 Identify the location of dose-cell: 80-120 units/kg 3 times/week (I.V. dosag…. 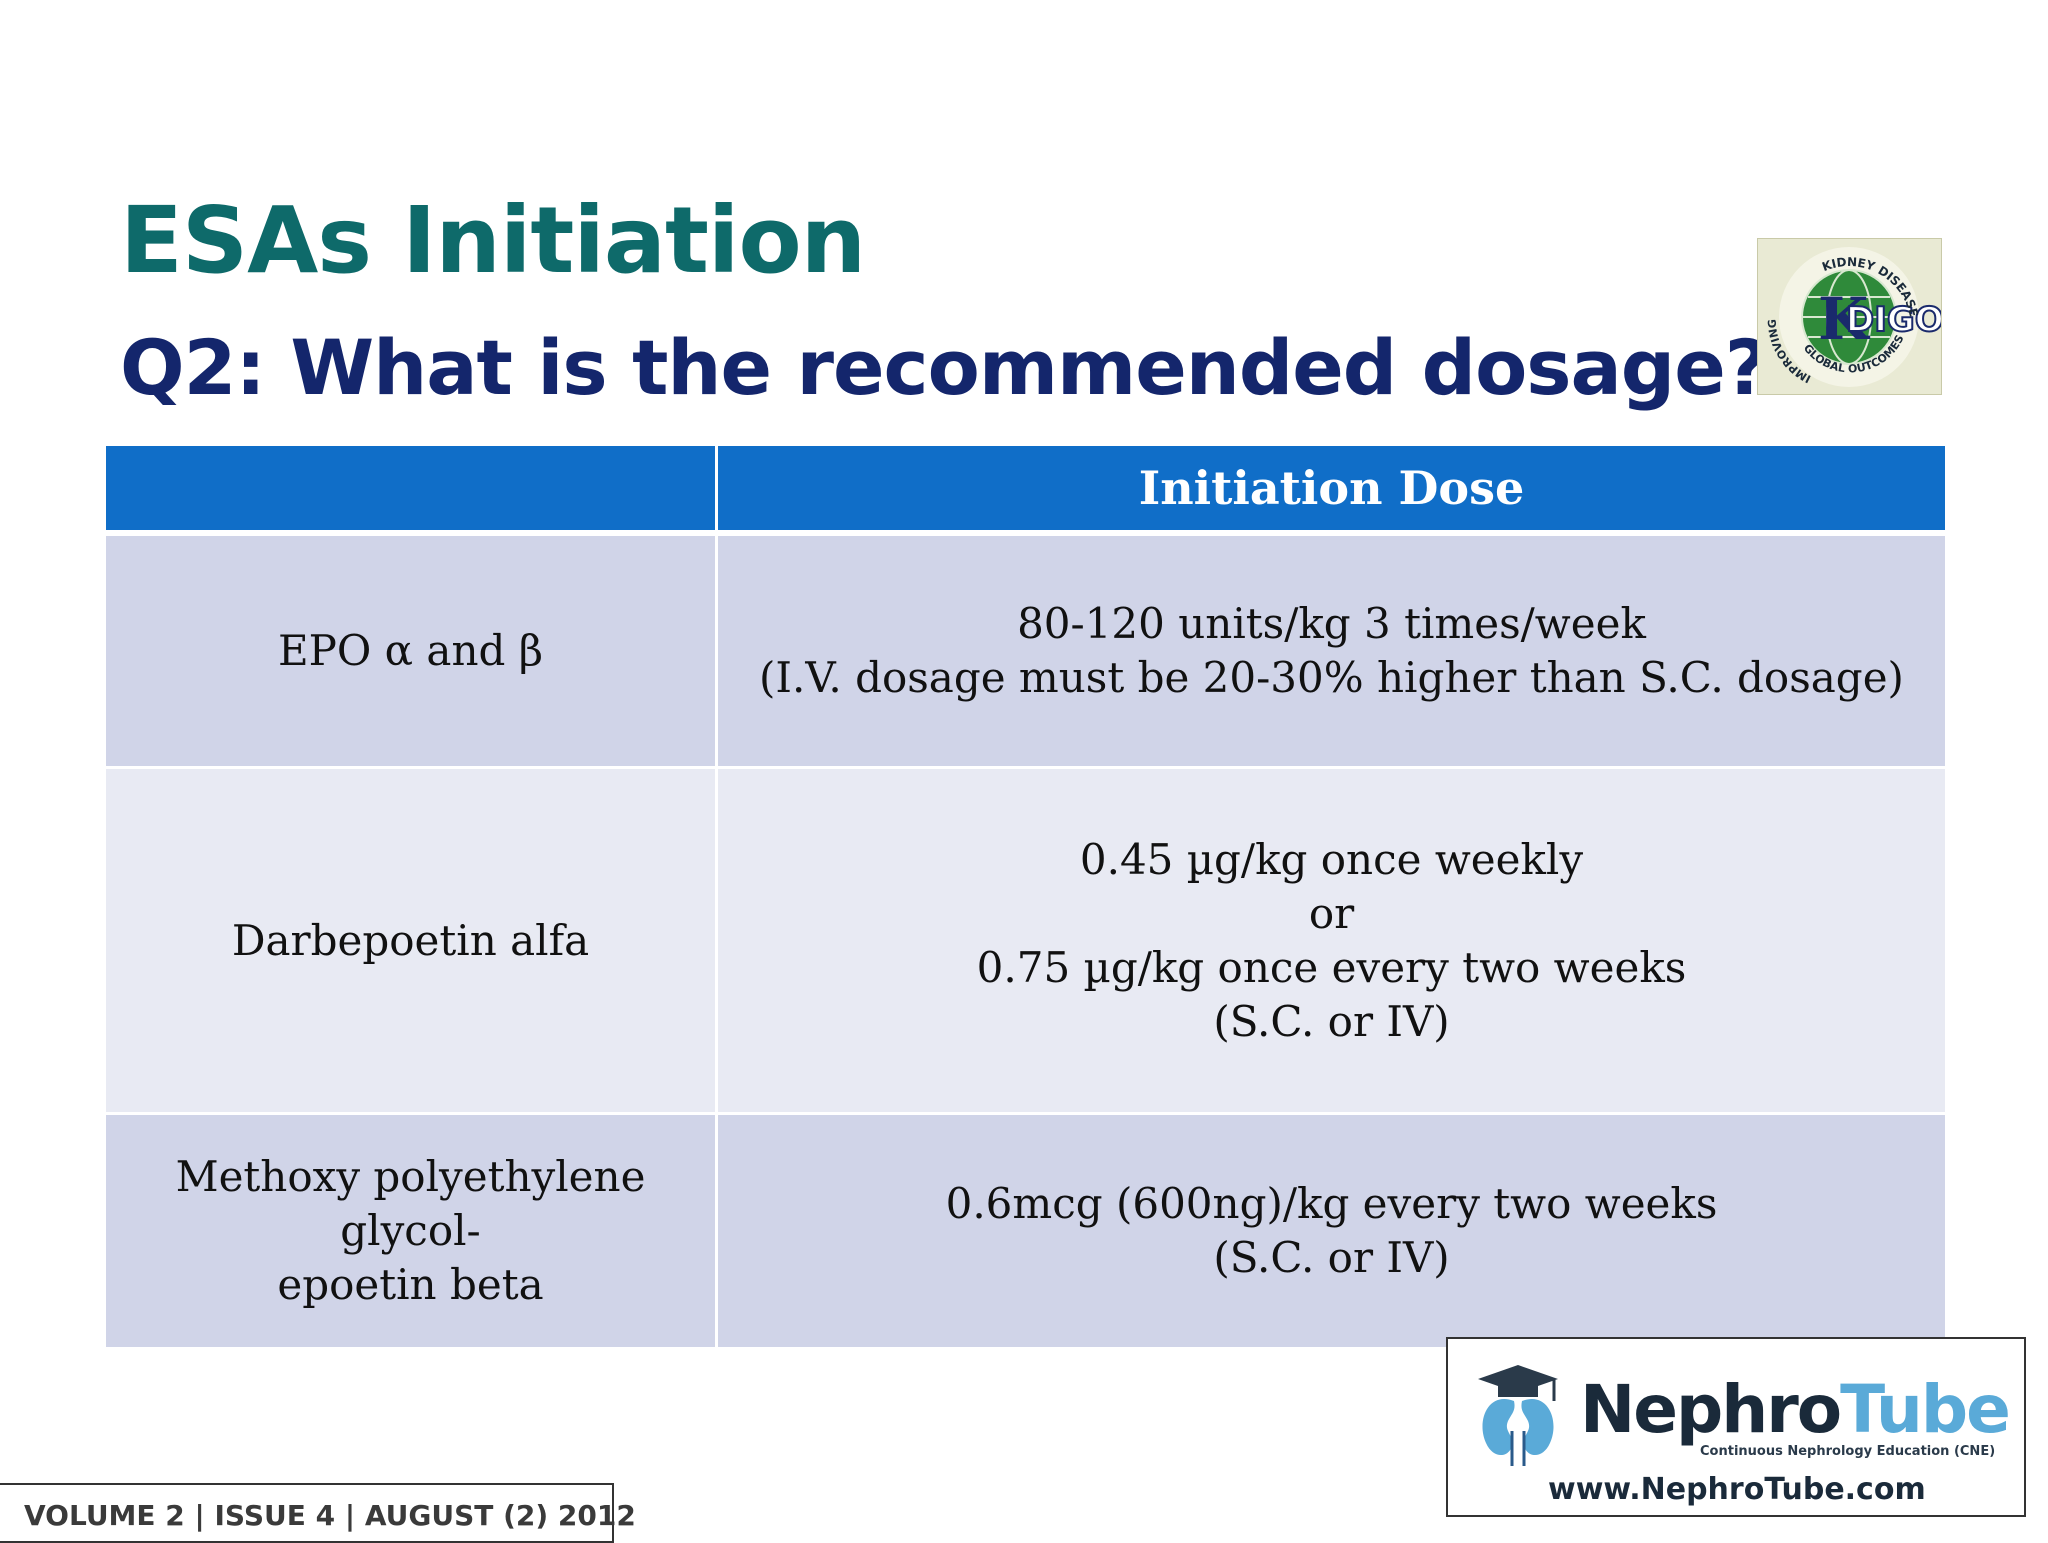
(1331, 650).